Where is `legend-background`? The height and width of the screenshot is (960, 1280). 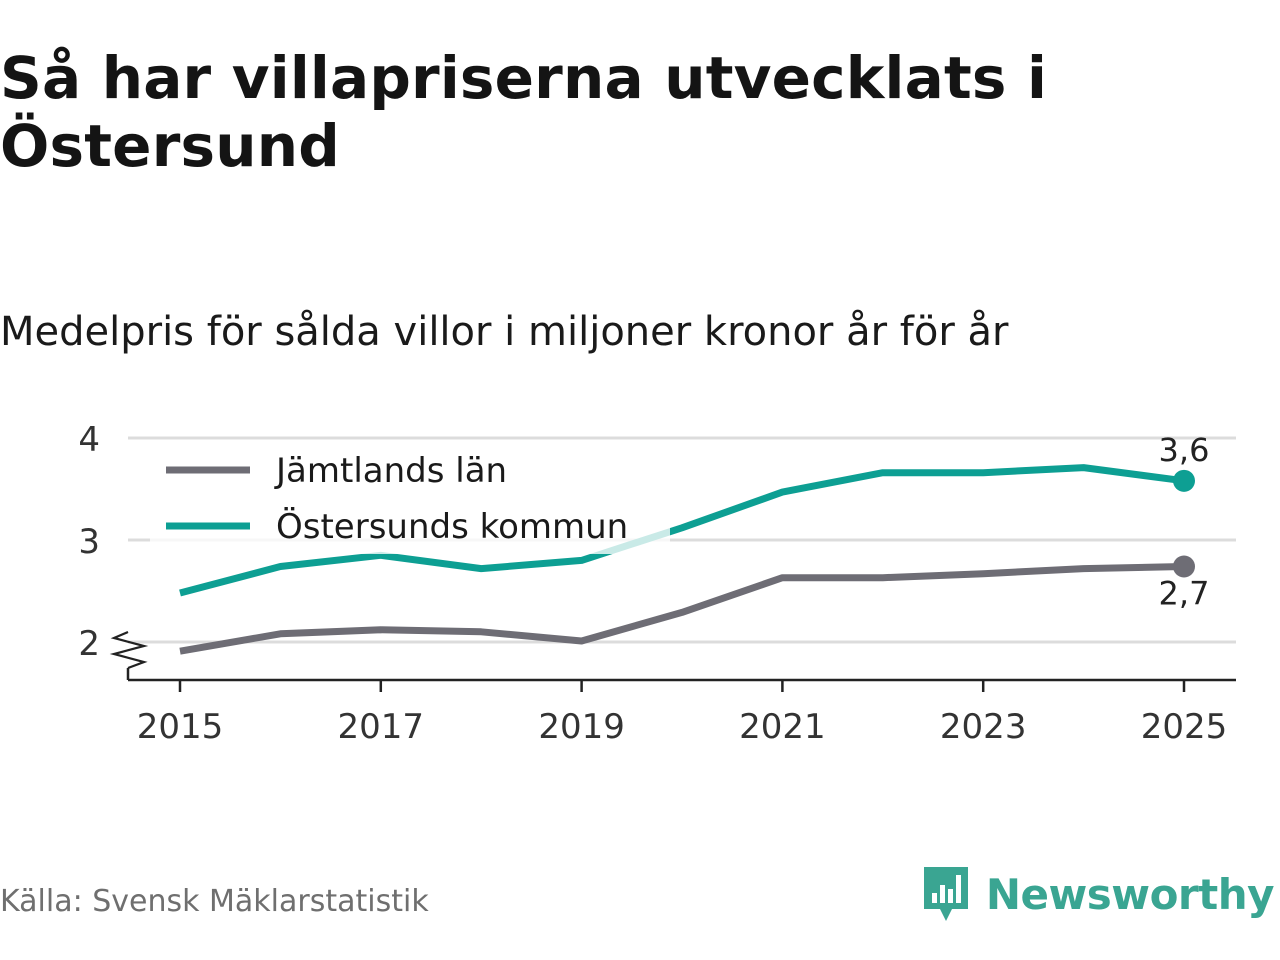
legend-background is located at coordinates (410, 499).